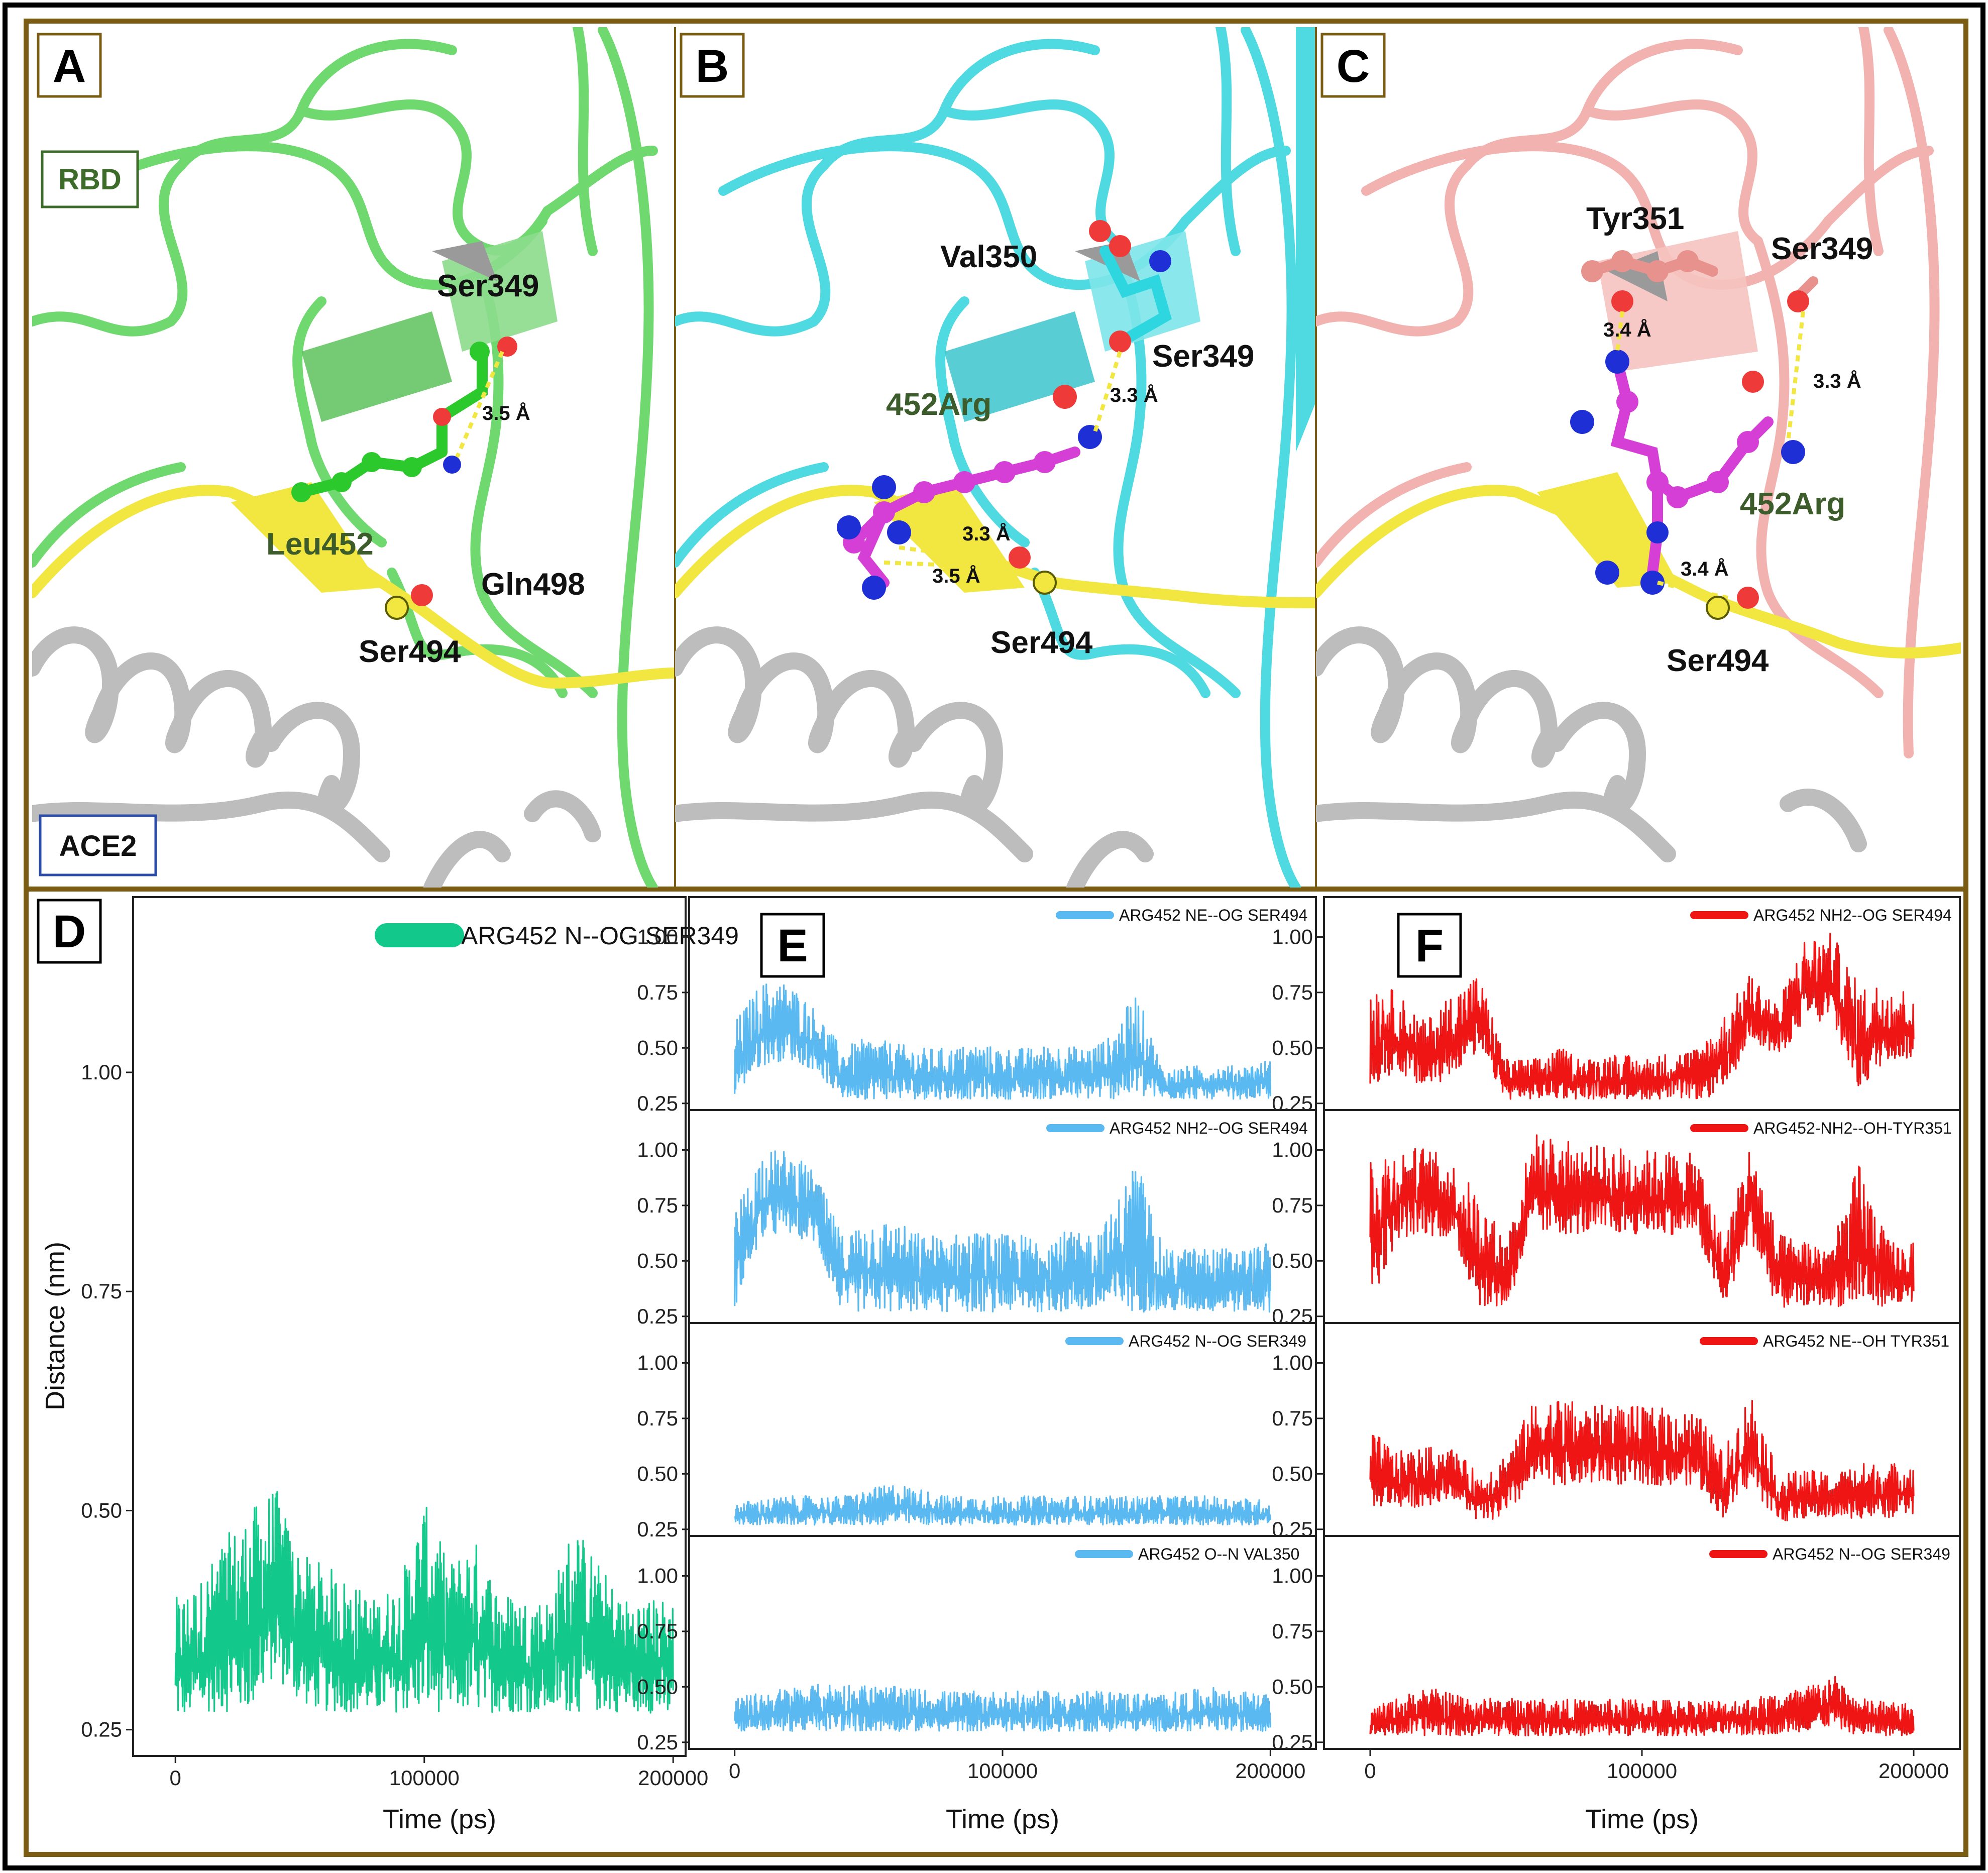  Describe the element at coordinates (657, 1473) in the screenshot. I see `chart-e-sub-2-ytick-label-1: 0.50` at that location.